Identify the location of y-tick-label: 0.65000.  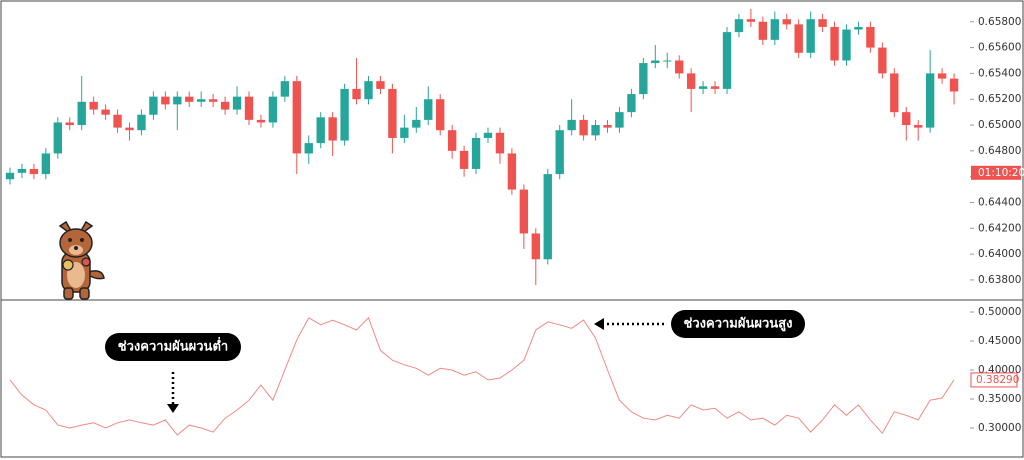
(999, 125).